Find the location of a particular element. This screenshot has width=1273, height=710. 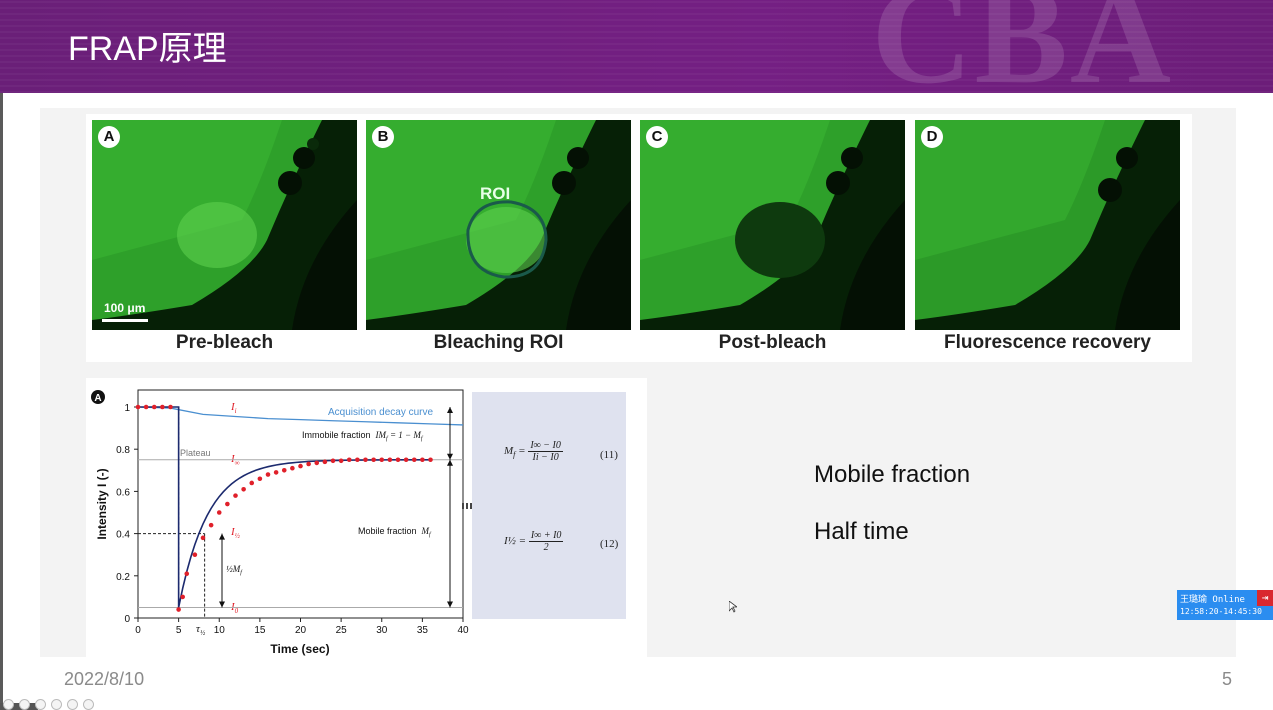

panel-bleaching-roi: B ROI is located at coordinates (498, 225).